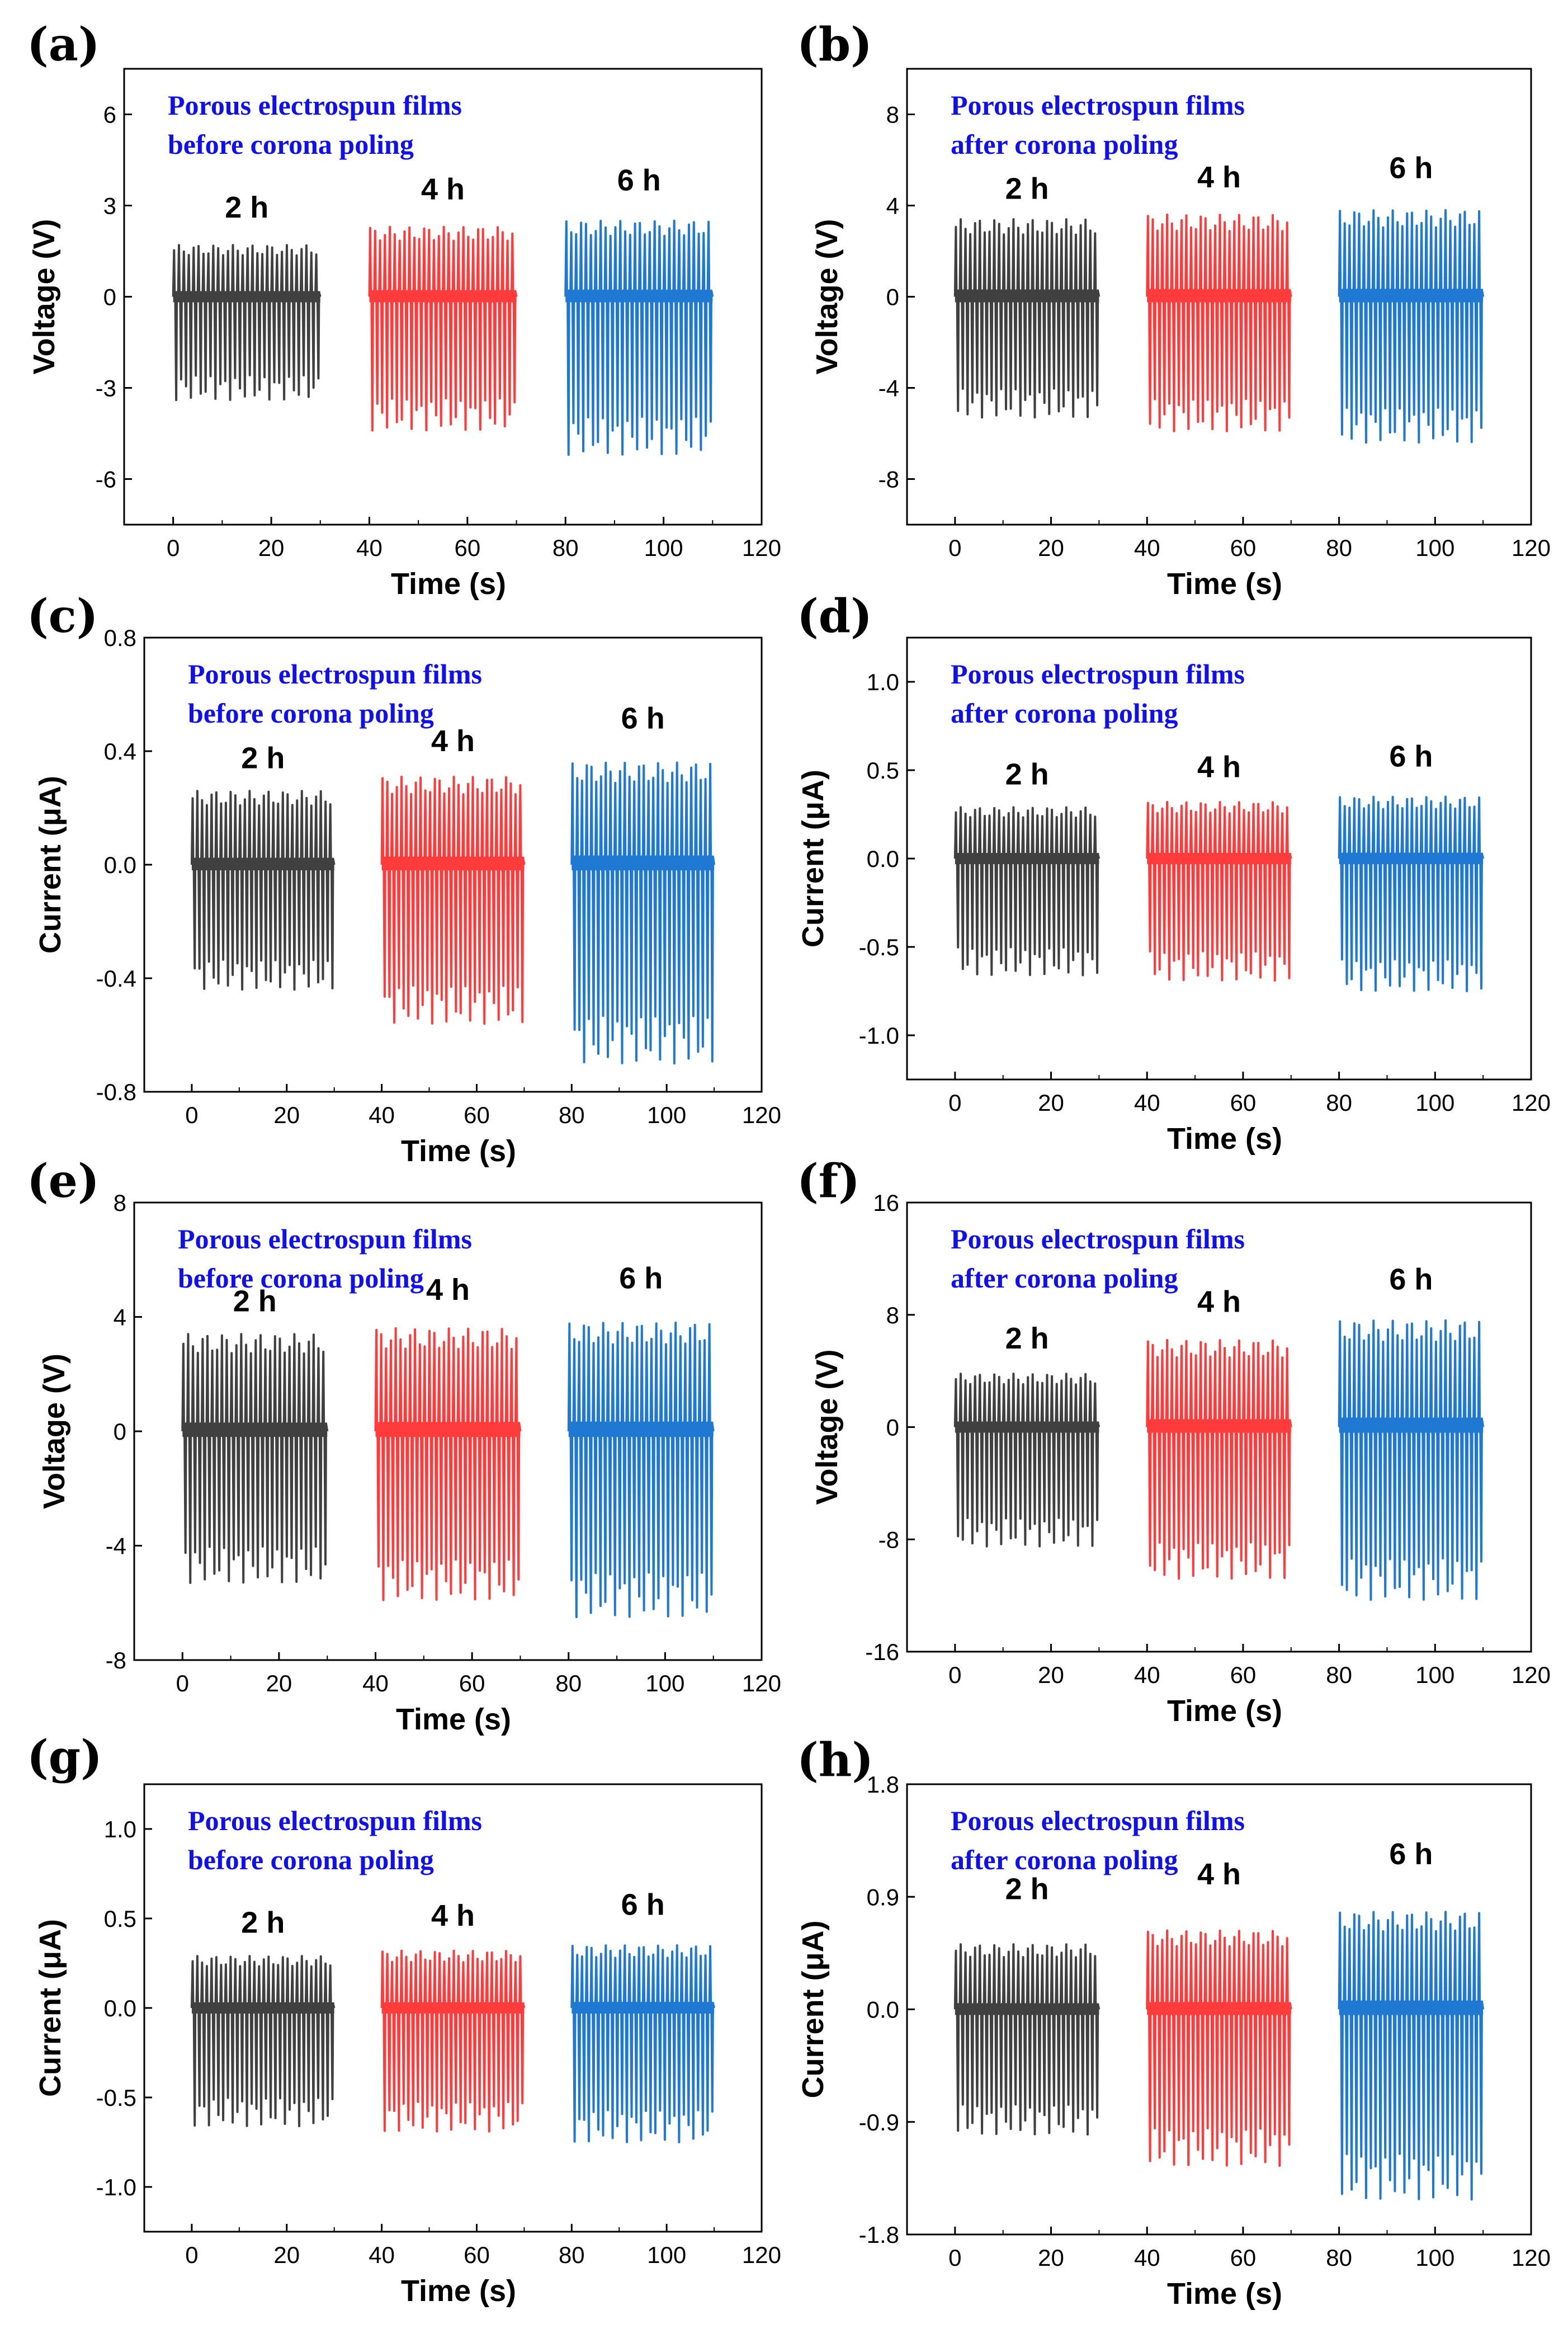 The width and height of the screenshot is (1568, 2329). What do you see at coordinates (835, 1760) in the screenshot?
I see `panel-letter: (h)` at bounding box center [835, 1760].